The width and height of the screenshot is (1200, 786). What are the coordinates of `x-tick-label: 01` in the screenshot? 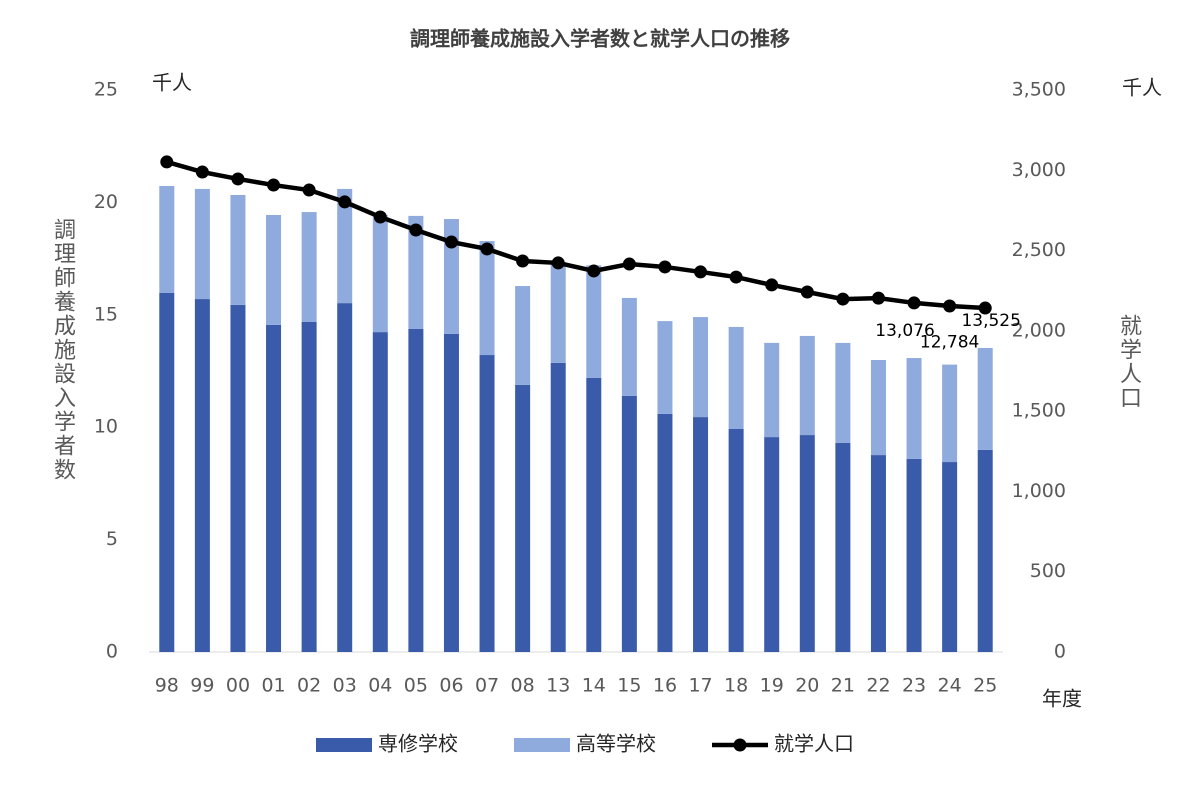 It's located at (273, 686).